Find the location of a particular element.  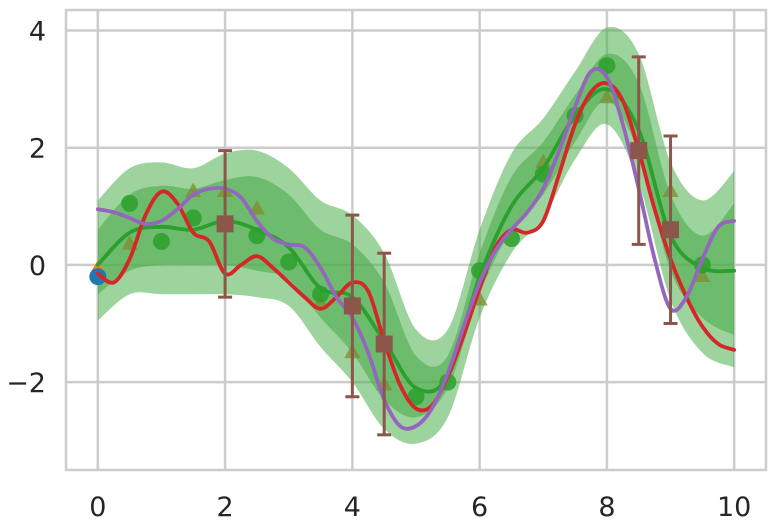

y-tick-label: 4 is located at coordinates (37, 32).